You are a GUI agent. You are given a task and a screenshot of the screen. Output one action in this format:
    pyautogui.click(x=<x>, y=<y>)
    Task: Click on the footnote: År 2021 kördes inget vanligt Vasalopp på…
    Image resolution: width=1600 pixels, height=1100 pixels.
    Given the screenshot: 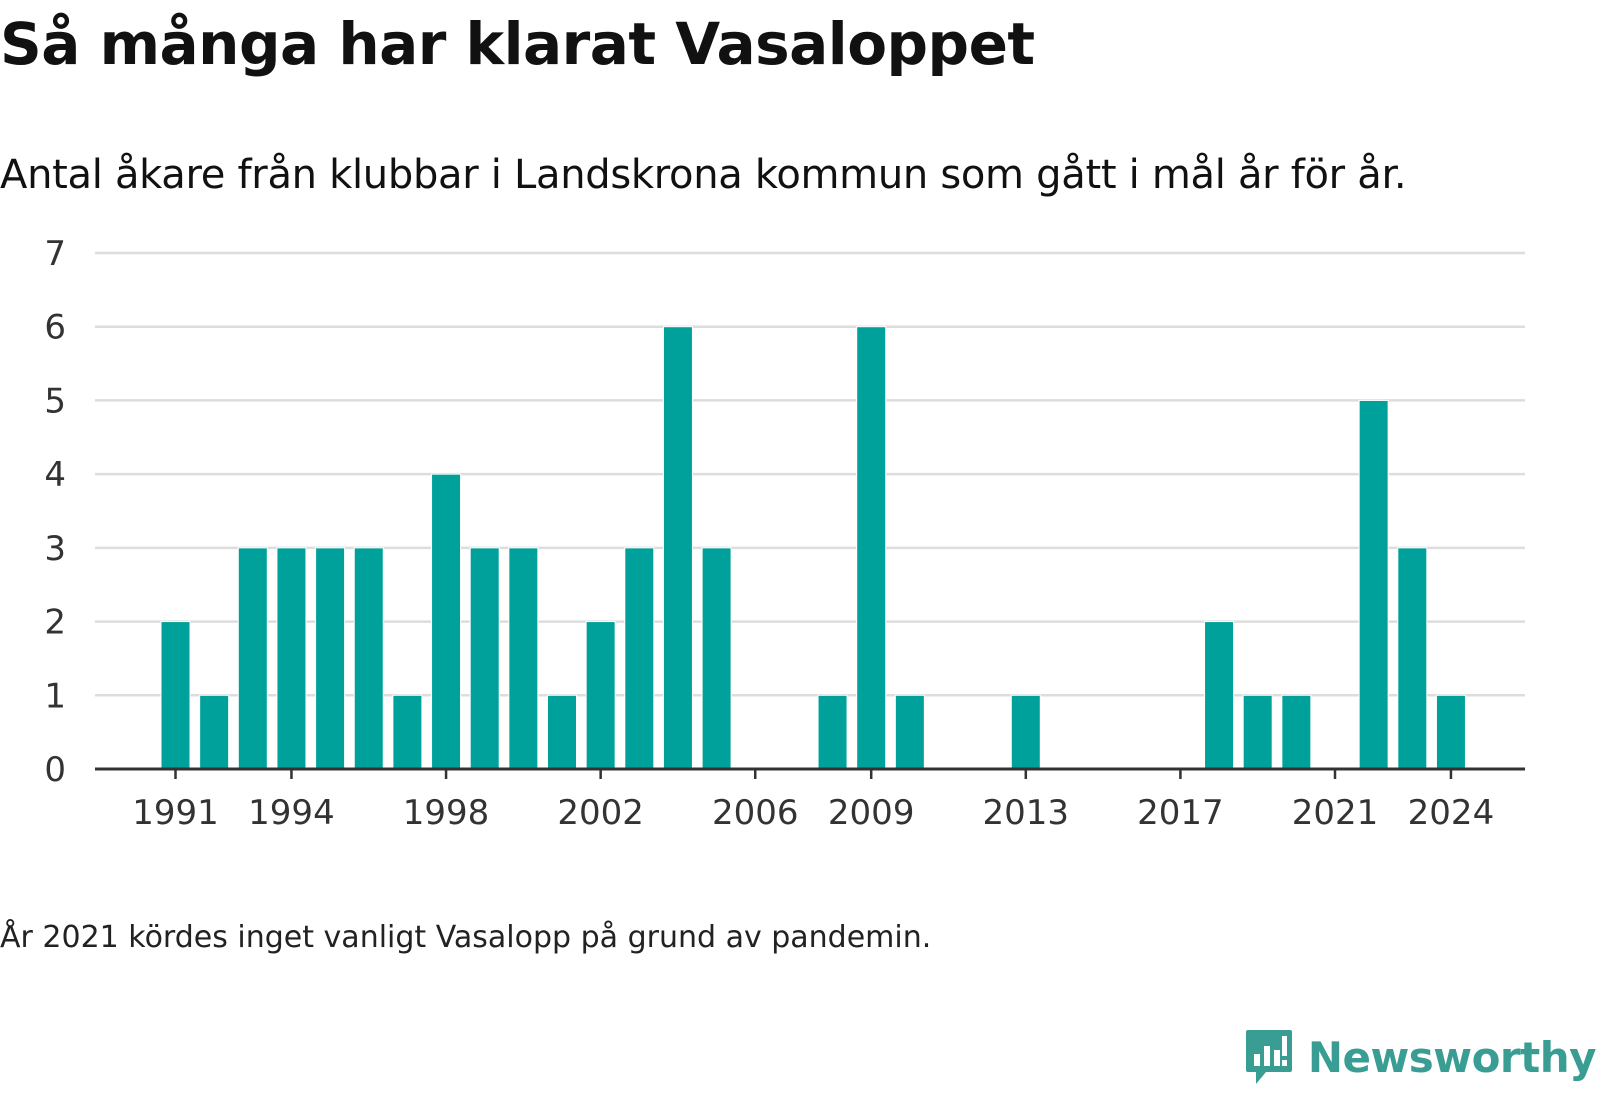 What is the action you would take?
    pyautogui.click(x=466, y=937)
    